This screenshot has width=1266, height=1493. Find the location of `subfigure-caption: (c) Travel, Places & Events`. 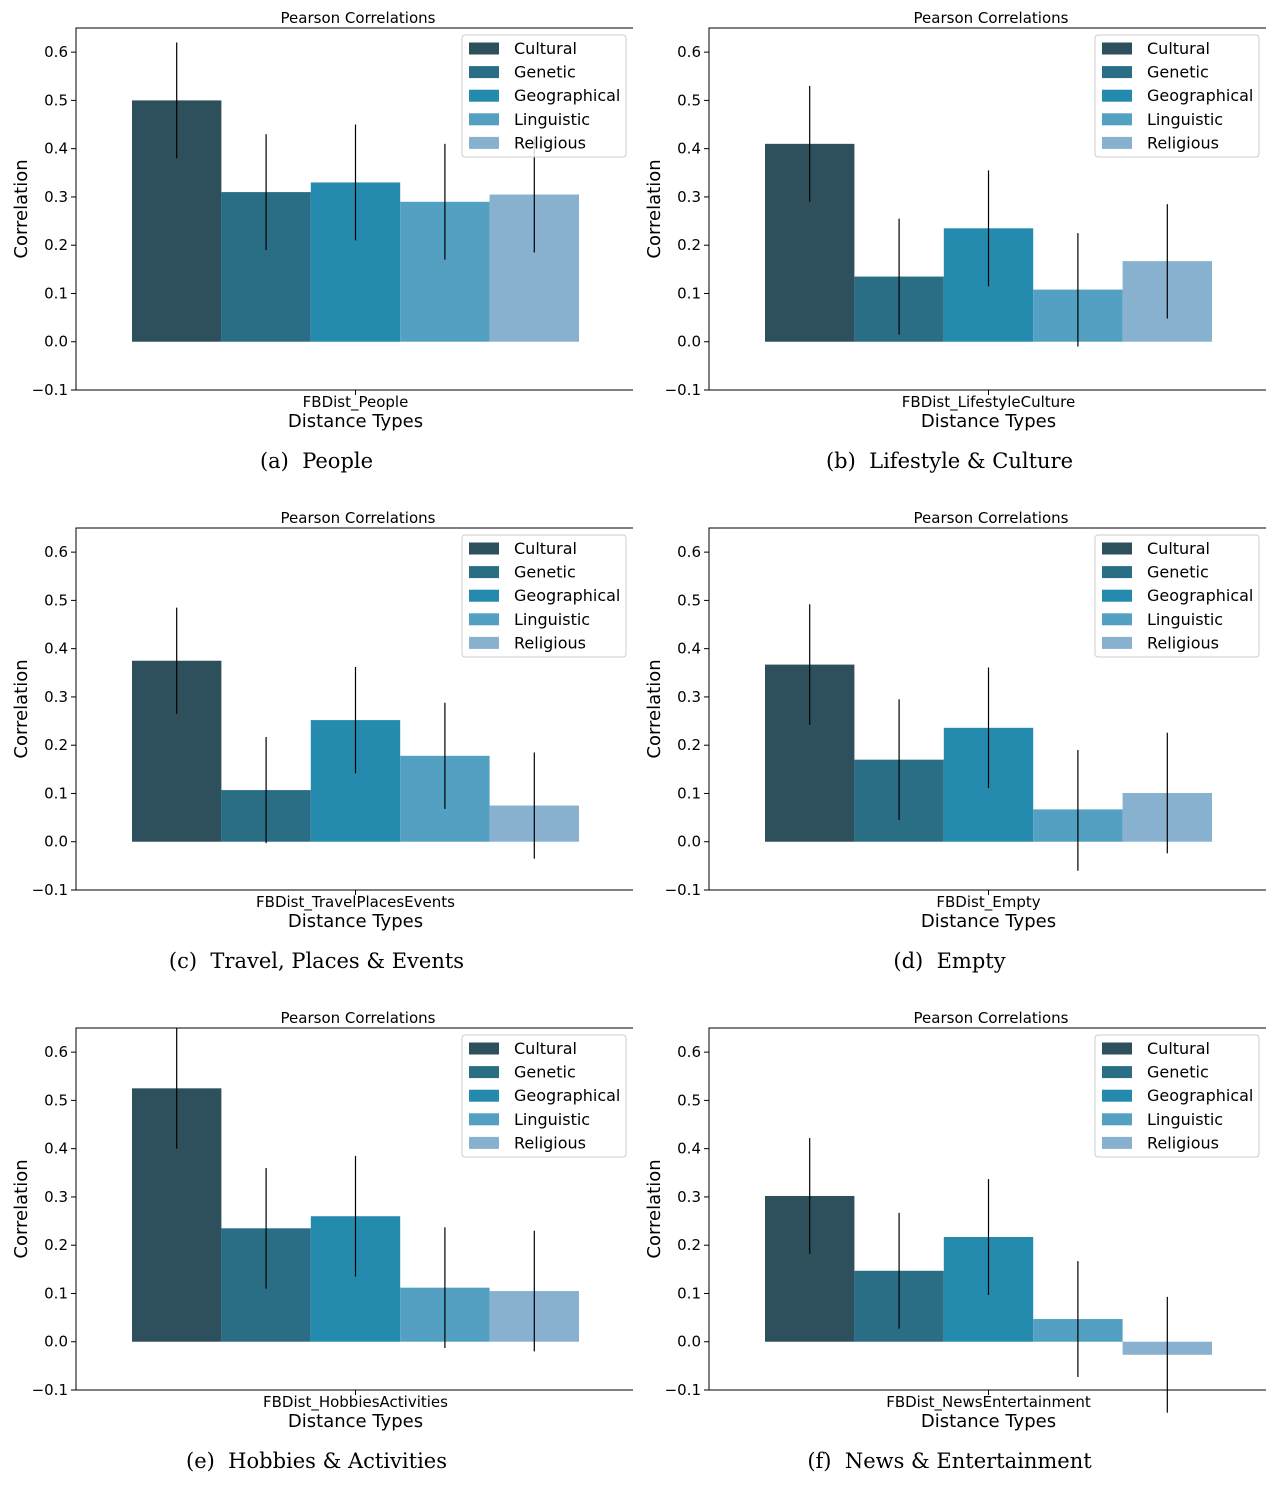

subfigure-caption: (c) Travel, Places & Events is located at coordinates (316, 961).